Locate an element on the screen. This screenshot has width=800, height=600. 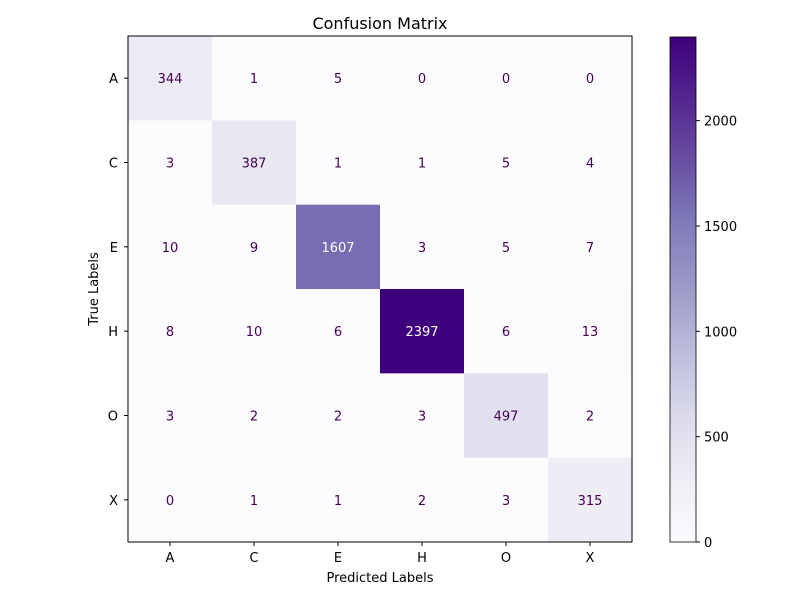
y-axis-title: True Labels is located at coordinates (94, 289).